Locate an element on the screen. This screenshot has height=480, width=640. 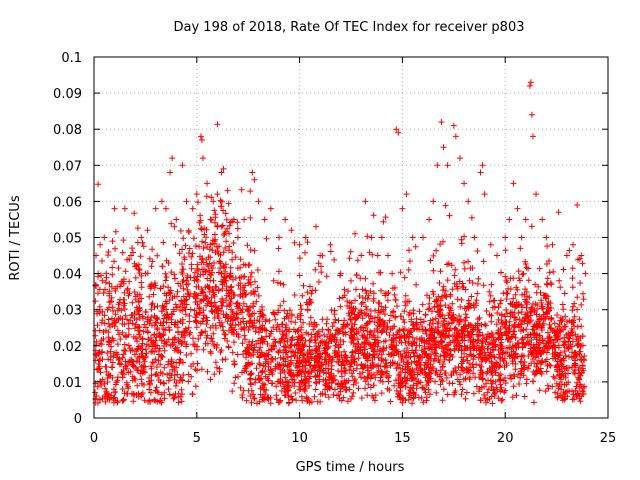
y-tick-label: 0.05 is located at coordinates (67, 239).